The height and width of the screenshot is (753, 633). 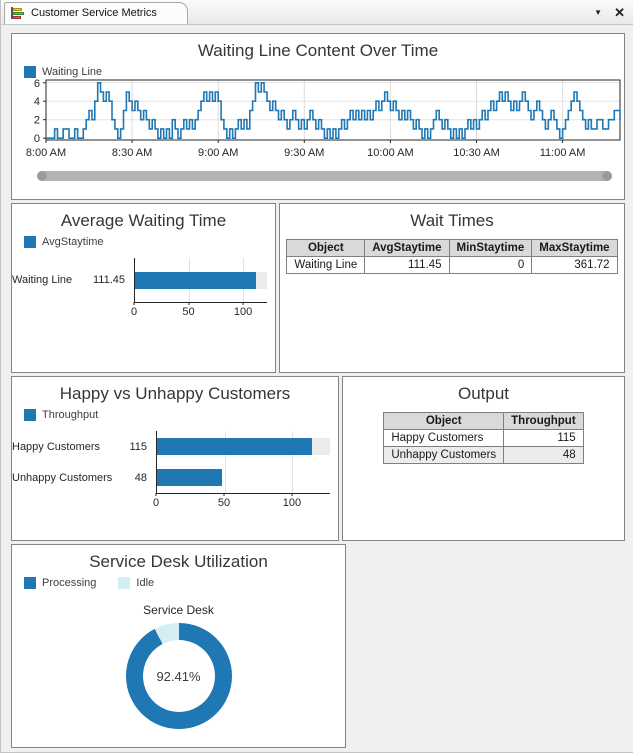 I want to click on svg-text: 8:30 AM, so click(x=132, y=153).